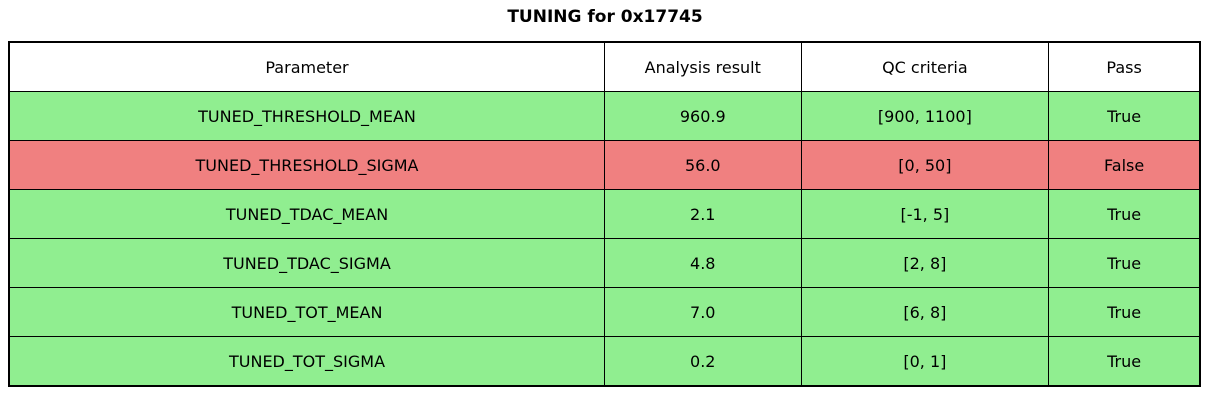 This screenshot has height=401, width=1210. I want to click on criteria-cell: [900, 1100], so click(925, 116).